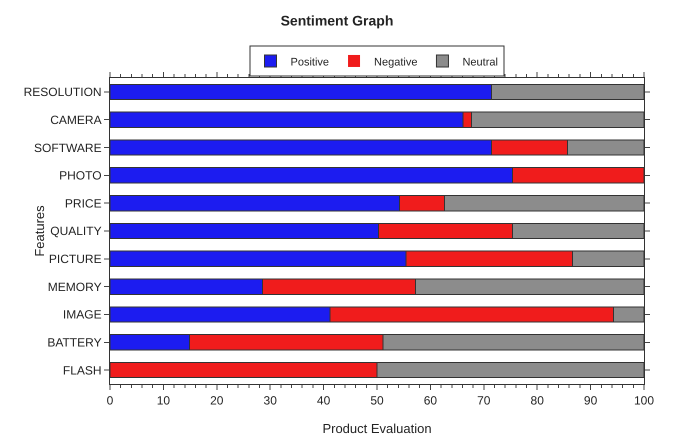 This screenshot has height=442, width=674. Describe the element at coordinates (484, 400) in the screenshot. I see `x-tick-label: 70` at that location.